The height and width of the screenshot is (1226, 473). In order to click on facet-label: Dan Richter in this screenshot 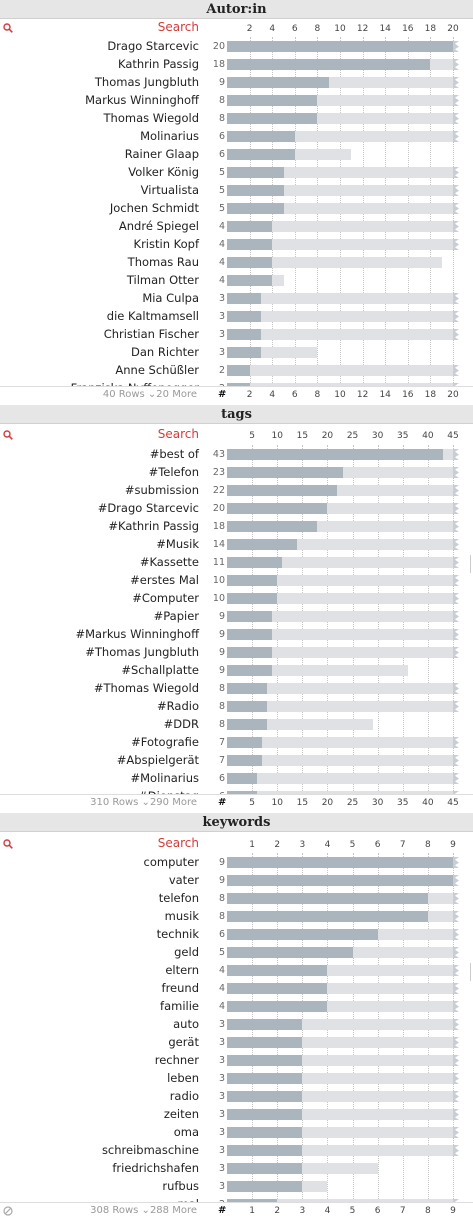, I will do `click(165, 352)`.